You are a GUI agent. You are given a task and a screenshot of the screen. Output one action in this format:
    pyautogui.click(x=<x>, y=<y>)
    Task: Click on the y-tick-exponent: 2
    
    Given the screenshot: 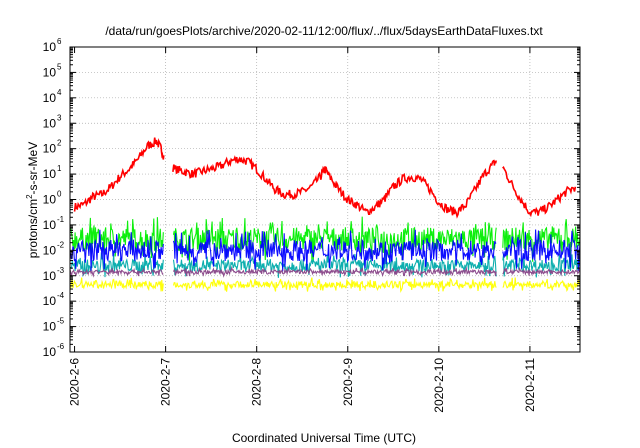 What is the action you would take?
    pyautogui.click(x=59, y=143)
    